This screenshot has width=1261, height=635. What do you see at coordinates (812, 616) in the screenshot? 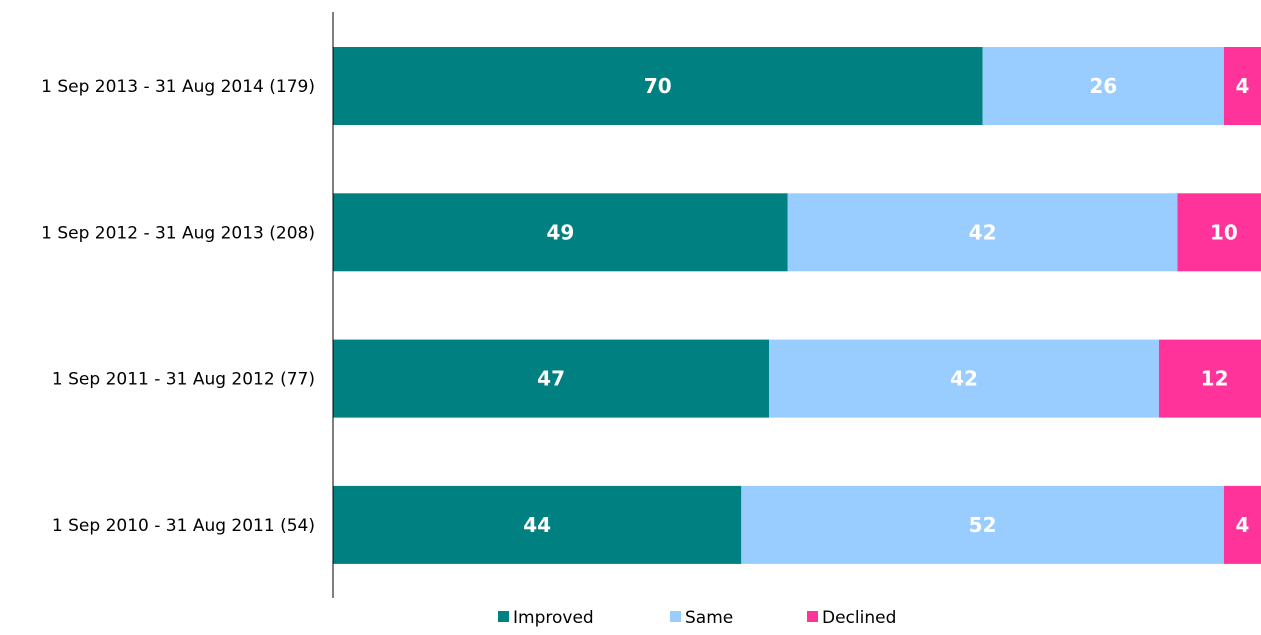
I see `legend-swatch-declined` at bounding box center [812, 616].